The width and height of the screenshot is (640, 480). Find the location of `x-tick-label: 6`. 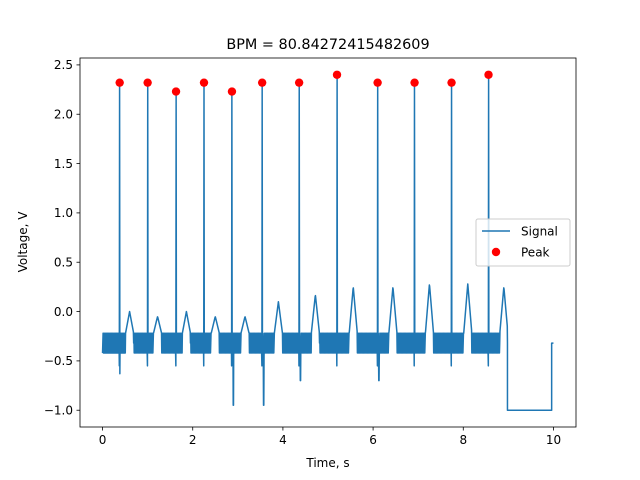

x-tick-label: 6 is located at coordinates (373, 440).